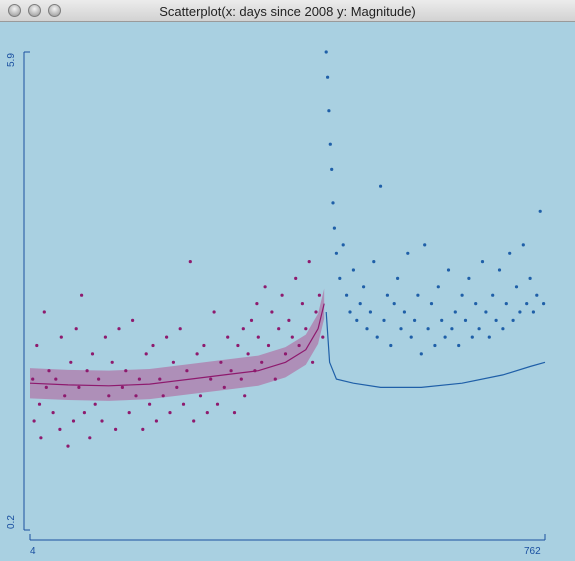 Image resolution: width=575 pixels, height=561 pixels. I want to click on minimize-window-button, so click(34, 10).